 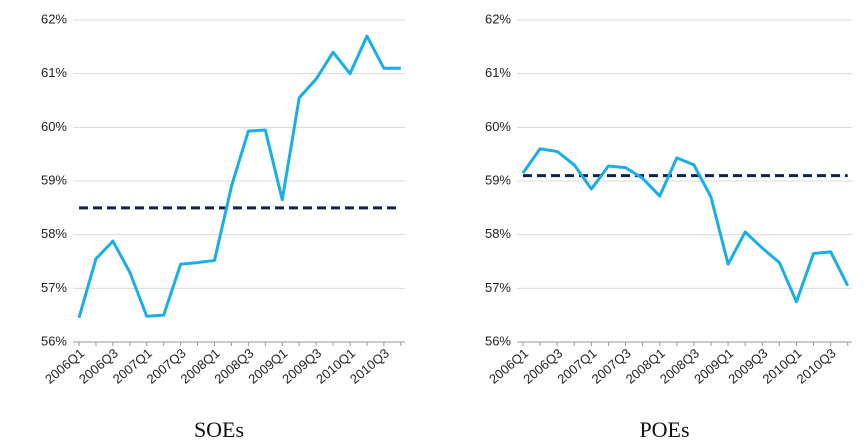 What do you see at coordinates (816, 365) in the screenshot?
I see `x-tick-label: 2010Q3` at bounding box center [816, 365].